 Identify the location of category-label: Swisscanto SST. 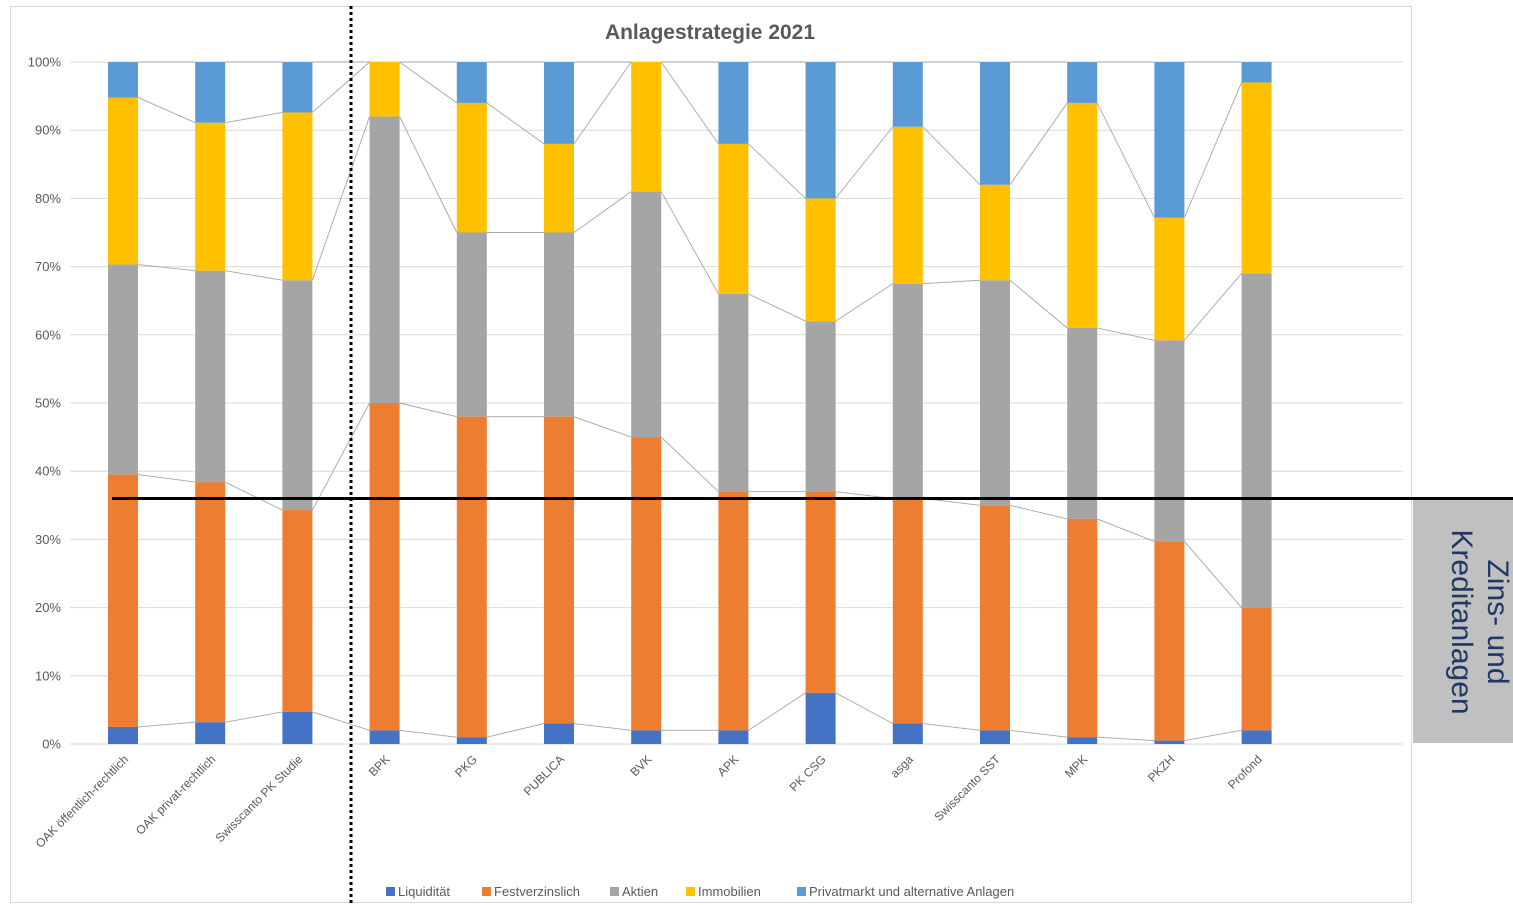
(967, 788).